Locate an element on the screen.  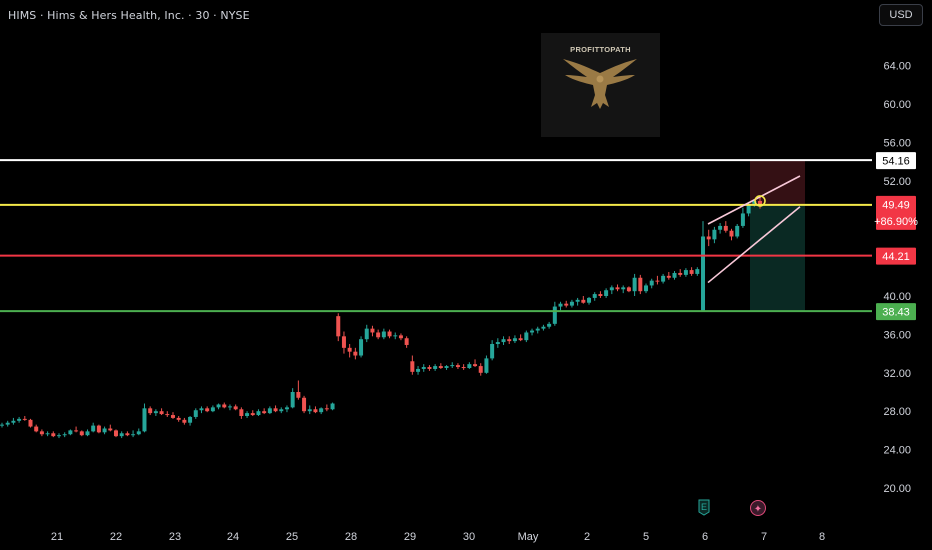
wedge-upper is located at coordinates (754, 200).